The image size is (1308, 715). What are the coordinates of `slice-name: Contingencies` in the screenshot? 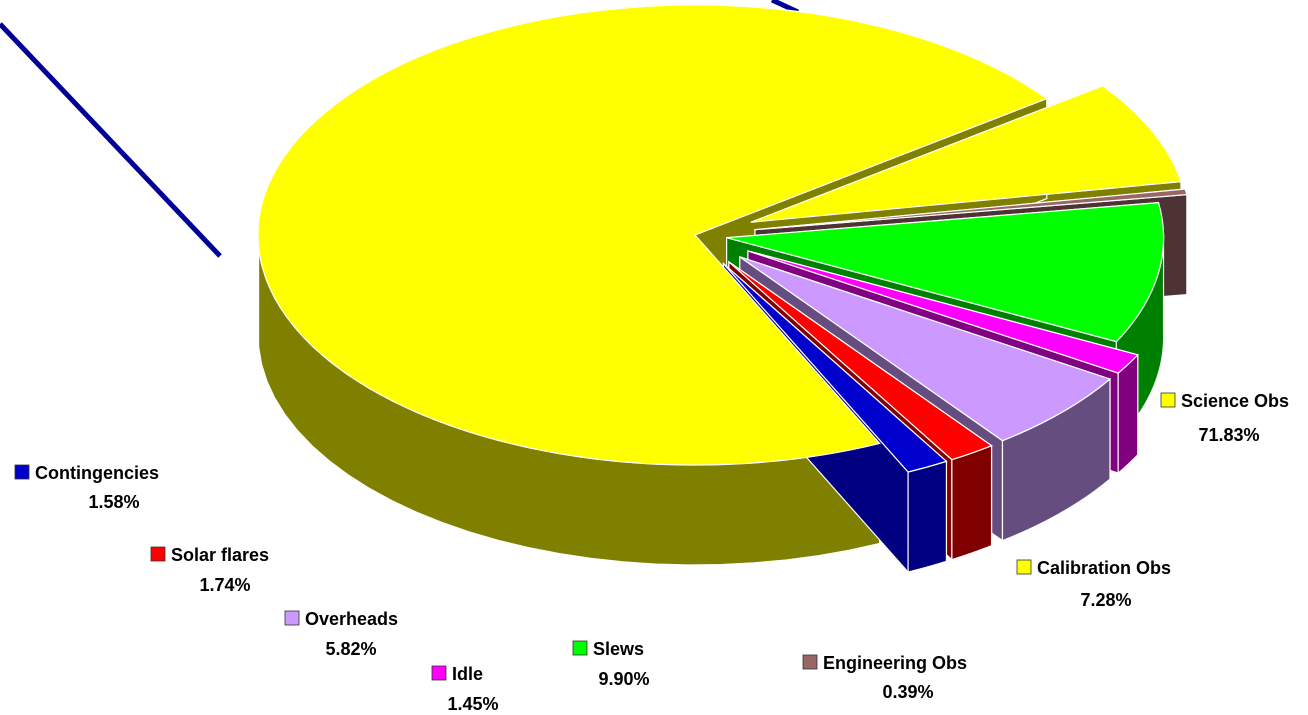 It's located at (97, 473).